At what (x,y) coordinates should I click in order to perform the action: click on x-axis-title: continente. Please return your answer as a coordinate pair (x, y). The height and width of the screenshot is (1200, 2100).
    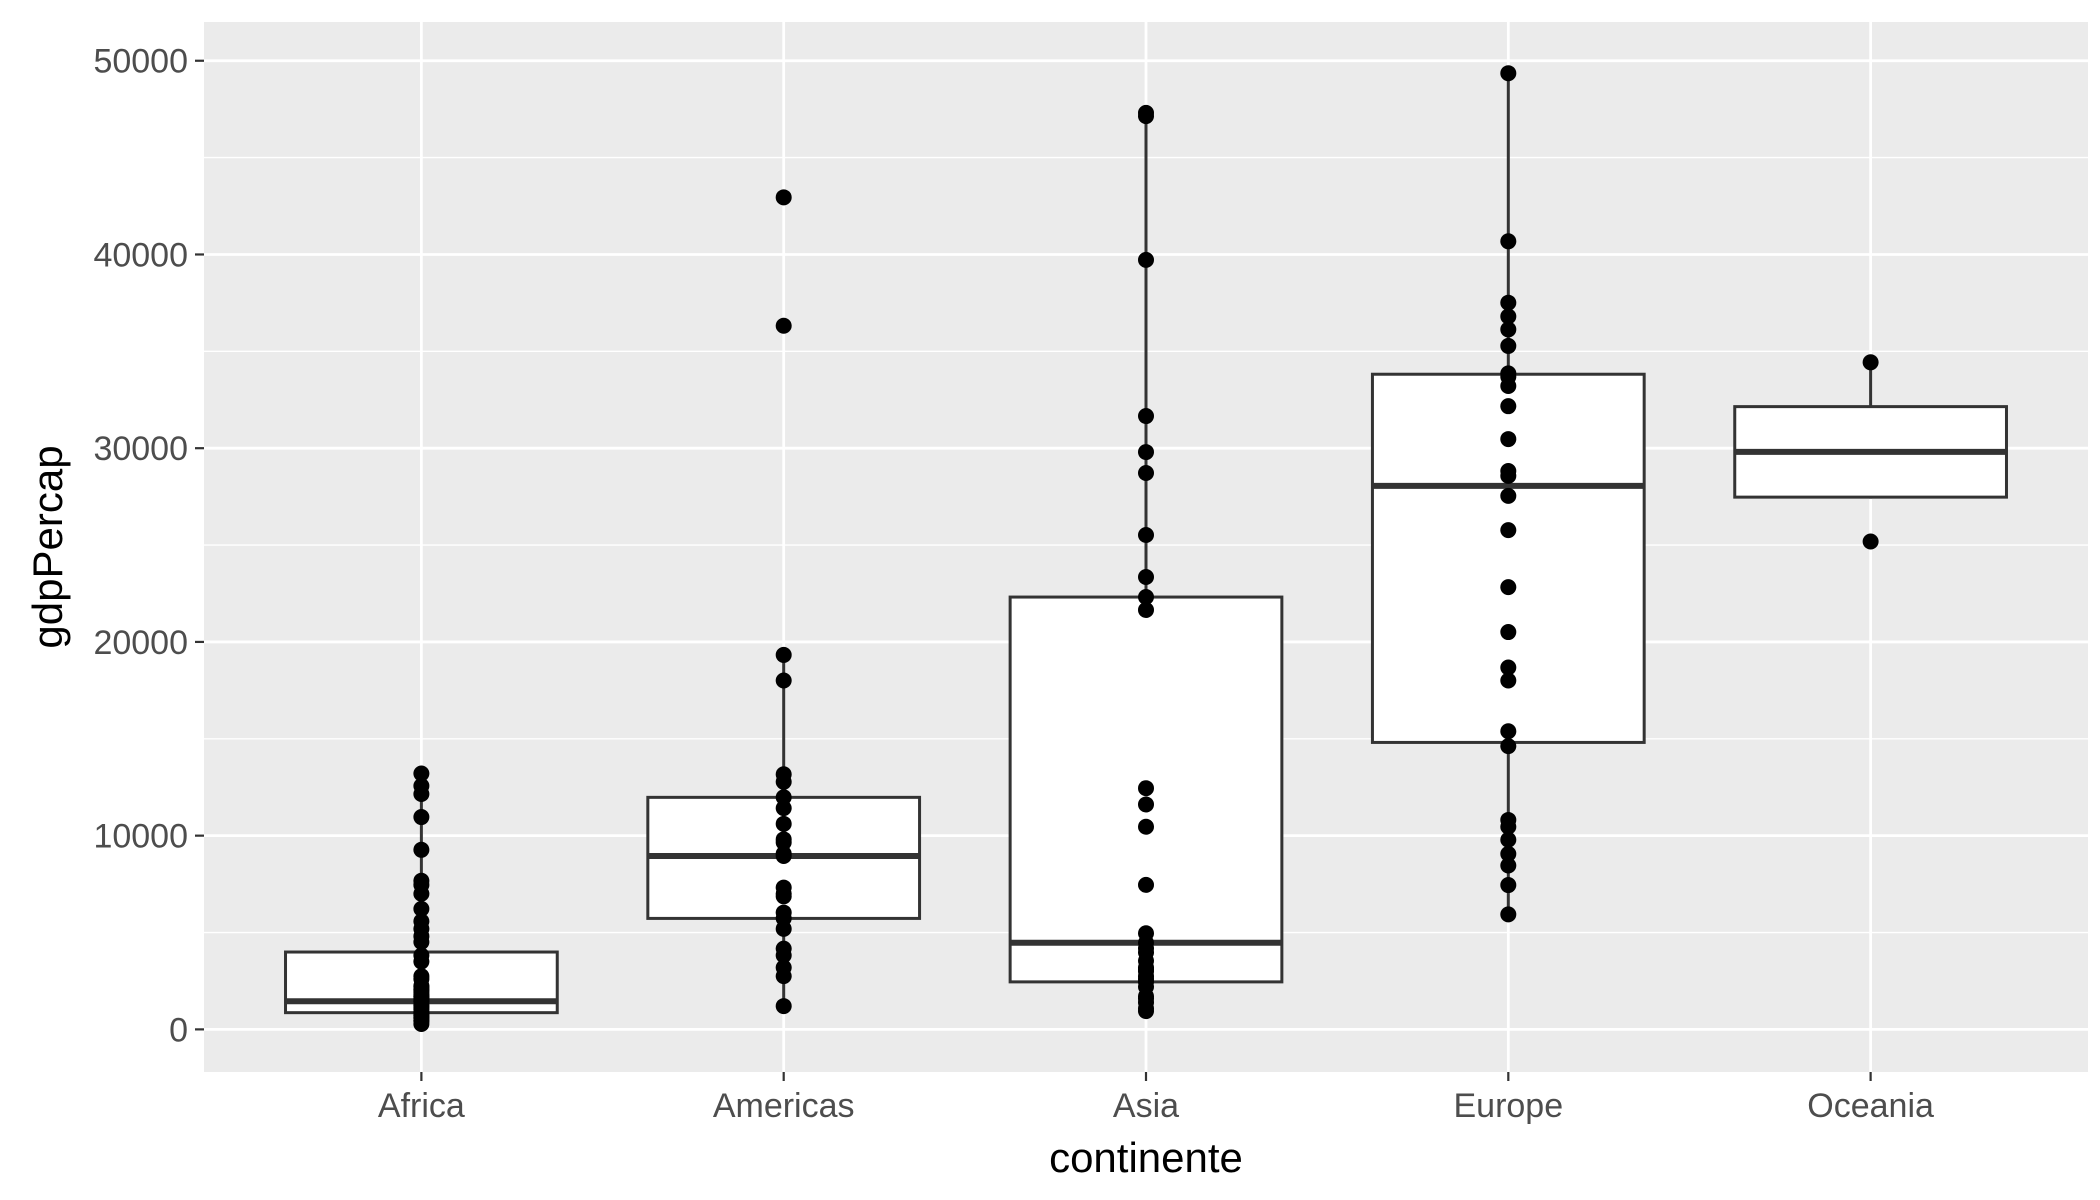
    Looking at the image, I should click on (1146, 1157).